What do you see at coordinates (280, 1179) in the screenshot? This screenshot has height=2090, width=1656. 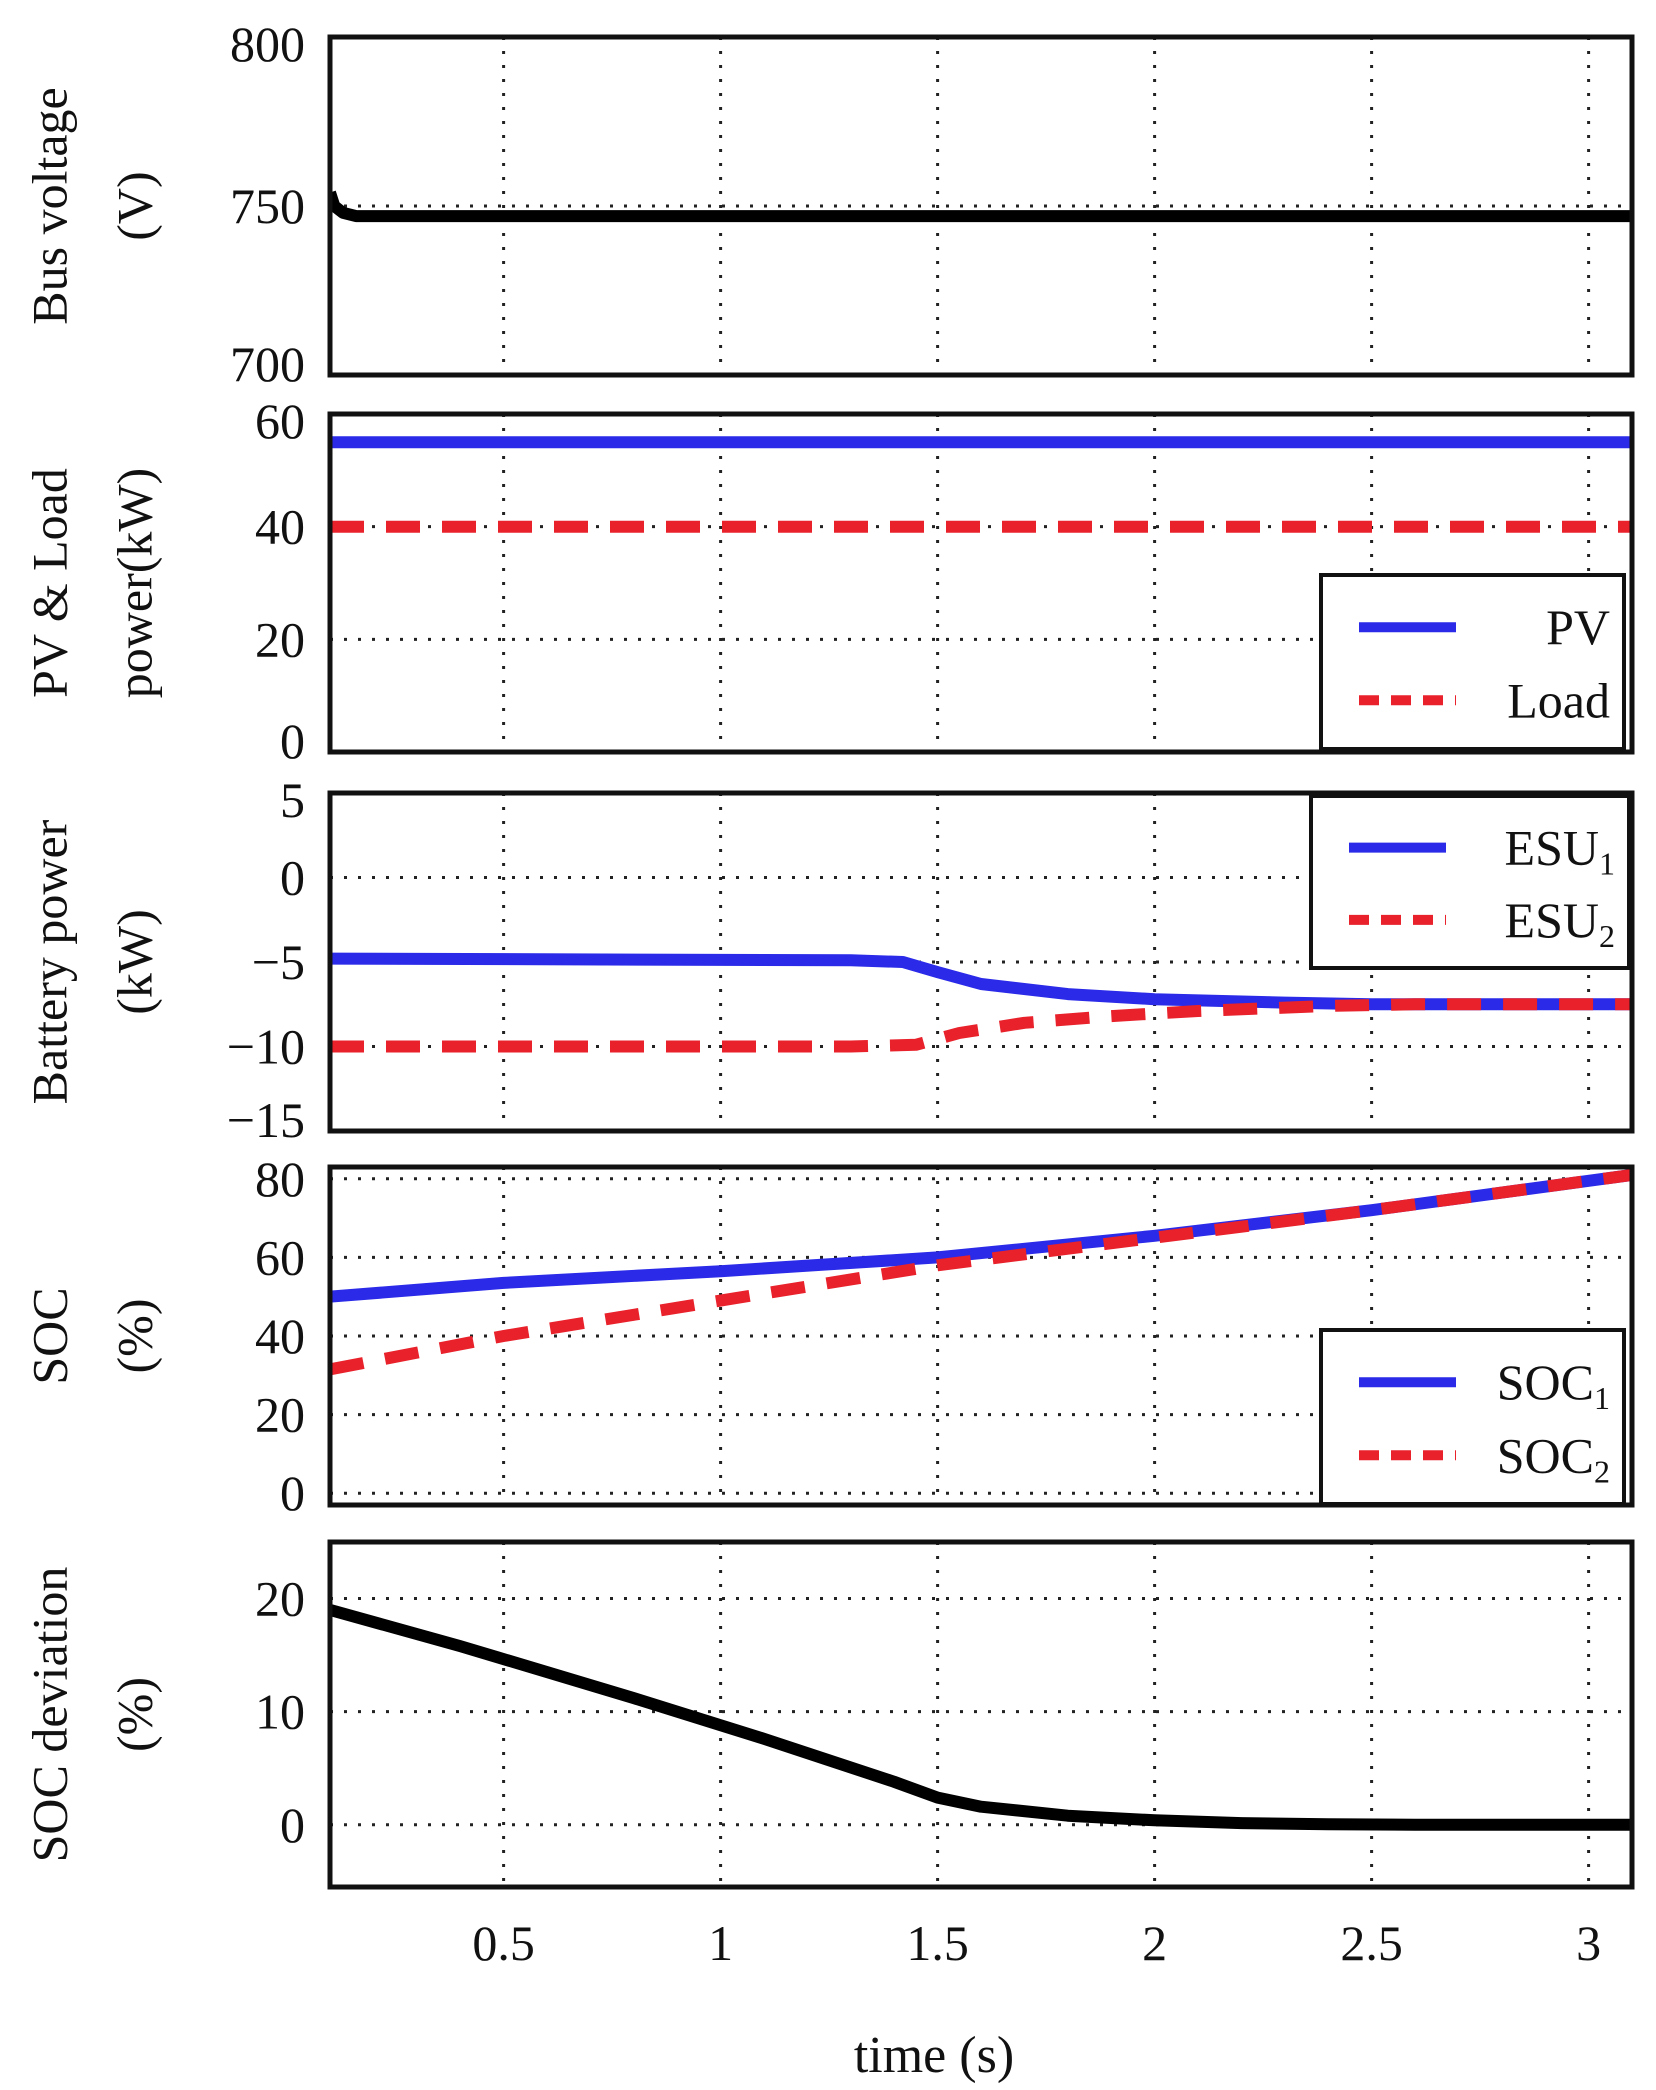 I see `y-tick-label: 80` at bounding box center [280, 1179].